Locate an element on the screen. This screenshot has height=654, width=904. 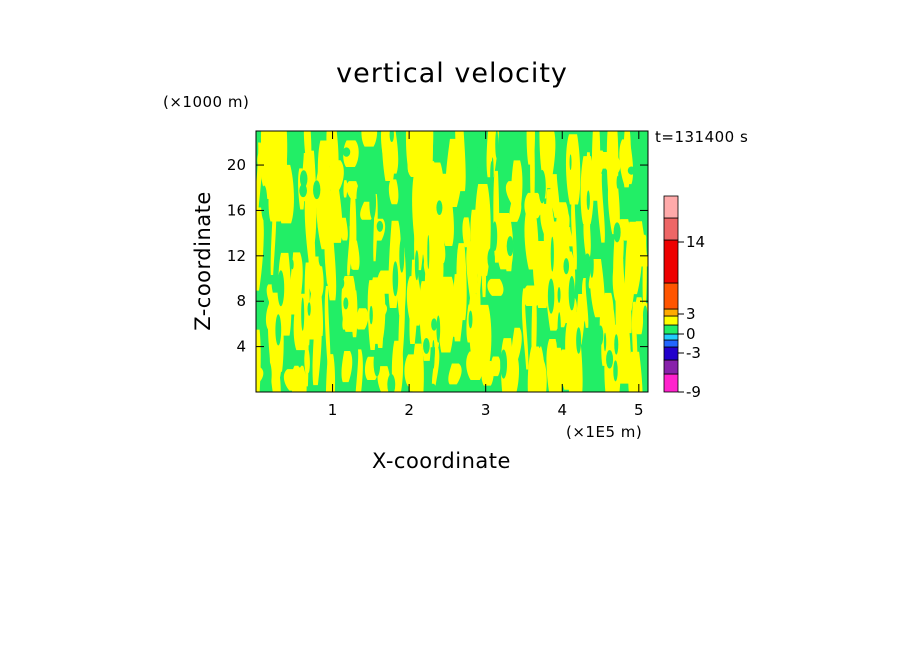
y-axis-label: Z-coordinate is located at coordinates (203, 261).